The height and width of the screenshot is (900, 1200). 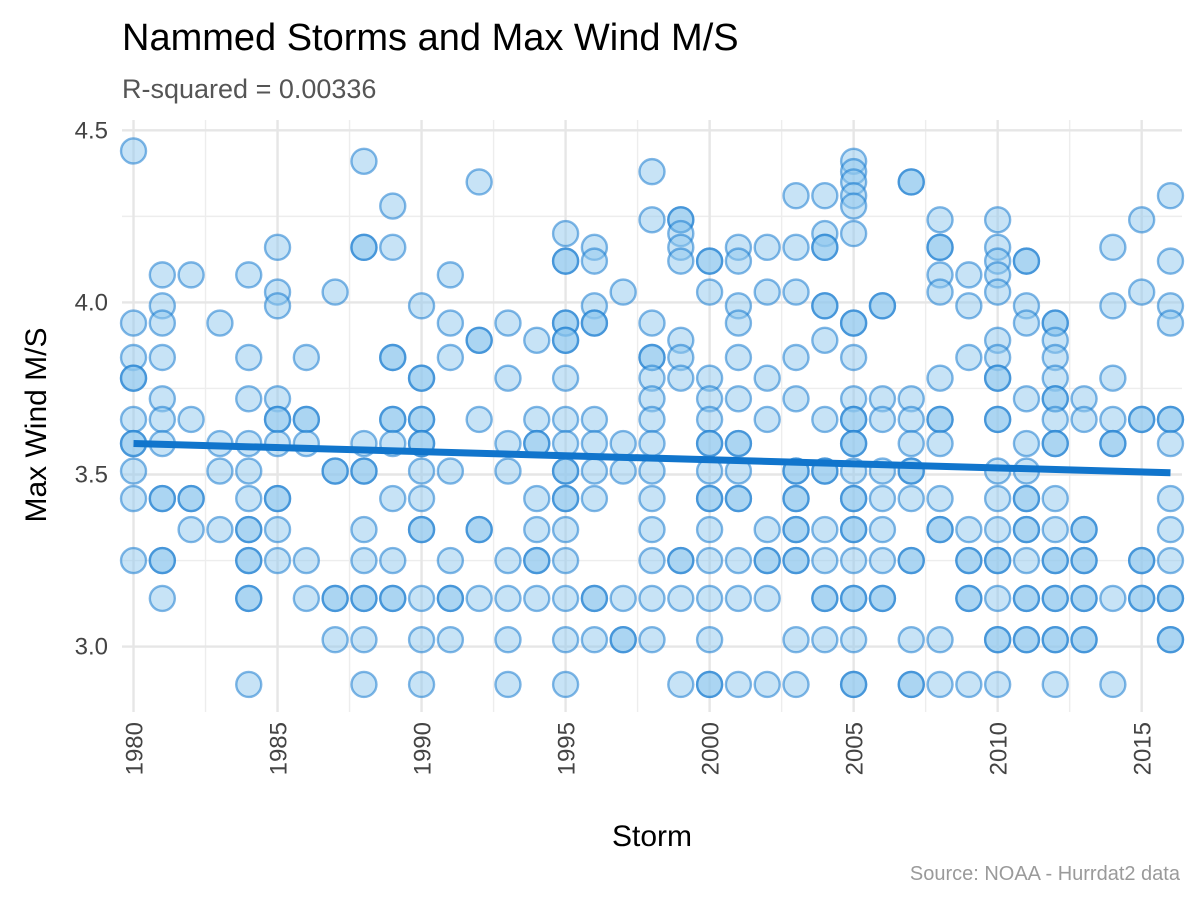 I want to click on trend-layer, so click(x=652, y=458).